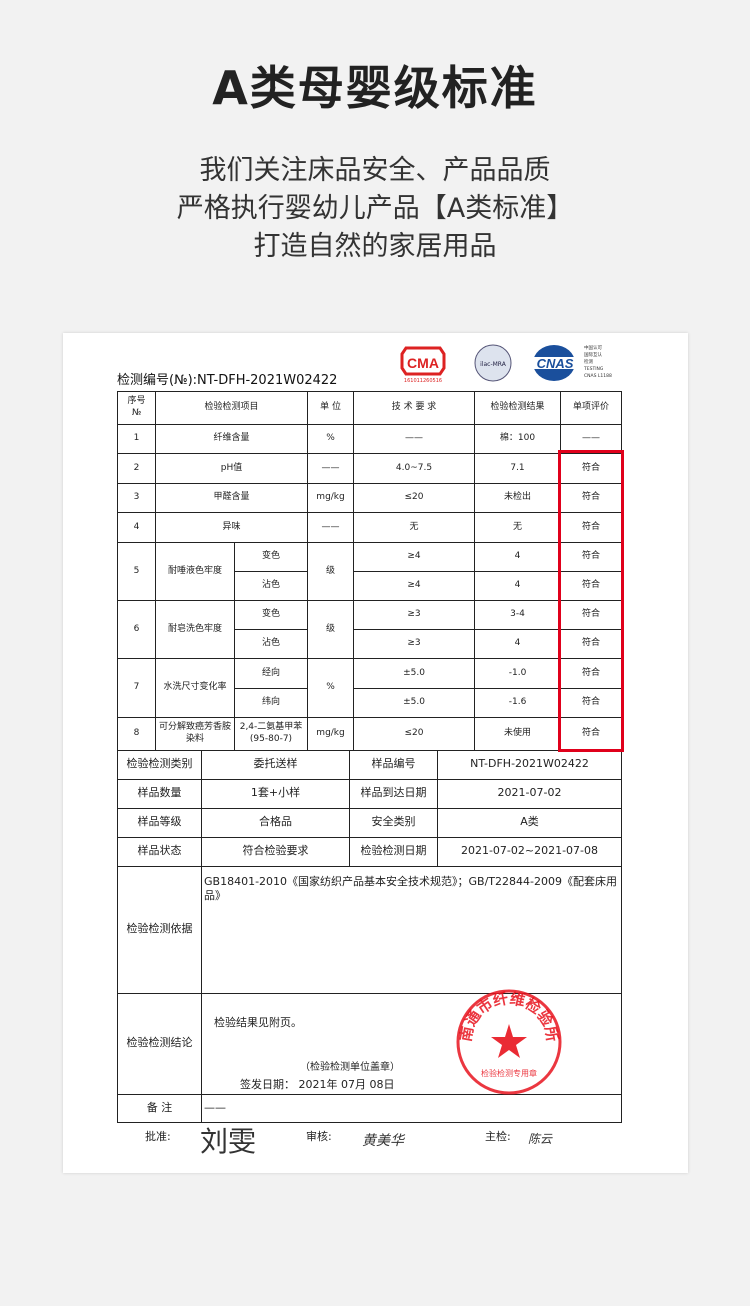 This screenshot has height=1306, width=750. I want to click on row-no: 7, so click(136, 688).